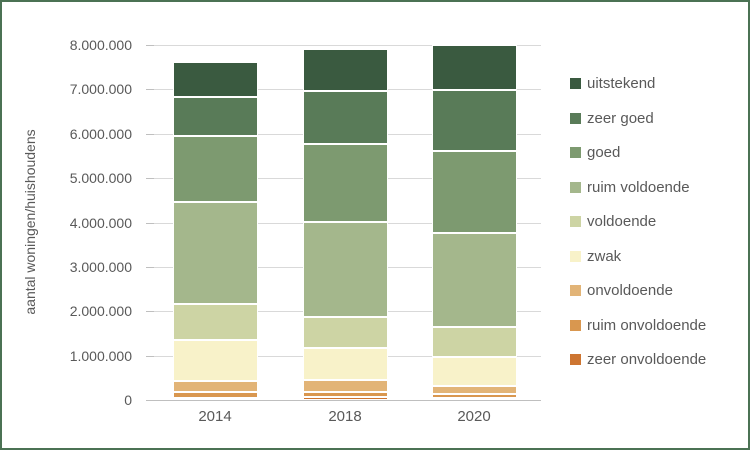  What do you see at coordinates (474, 342) in the screenshot?
I see `bar-segment-voldoende-2020` at bounding box center [474, 342].